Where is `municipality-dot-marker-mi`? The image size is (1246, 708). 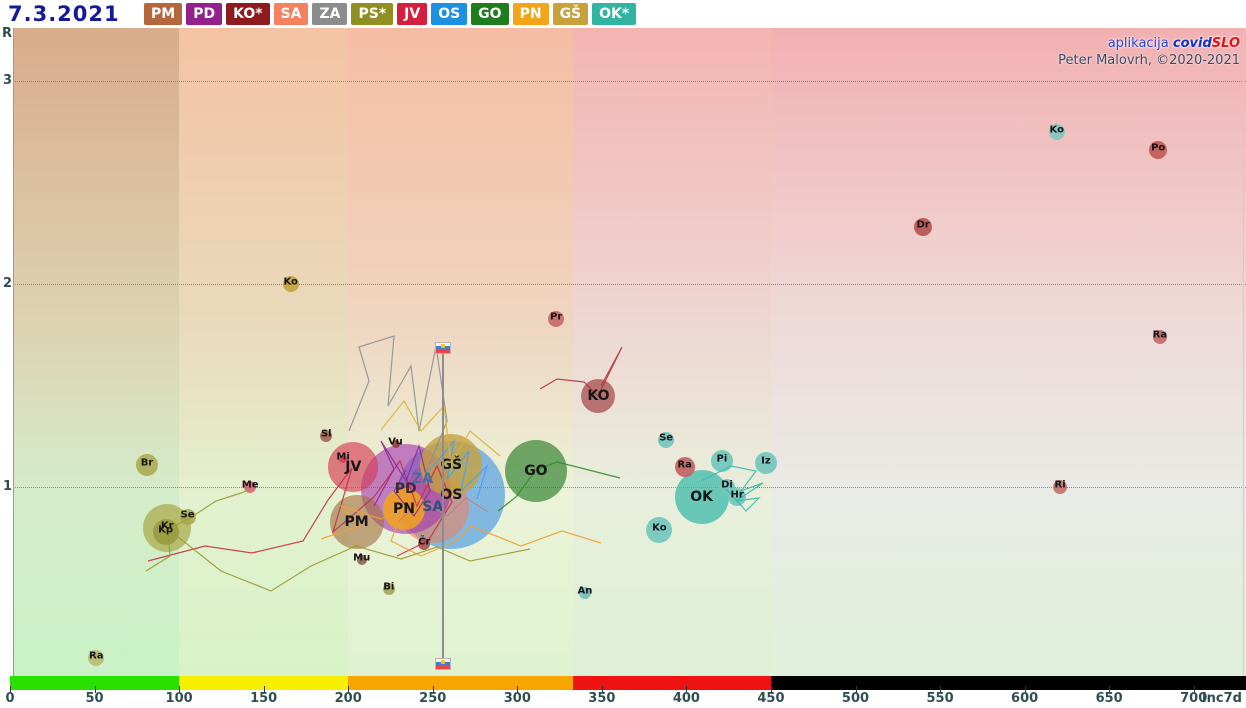
municipality-dot-marker-mi is located at coordinates (343, 458).